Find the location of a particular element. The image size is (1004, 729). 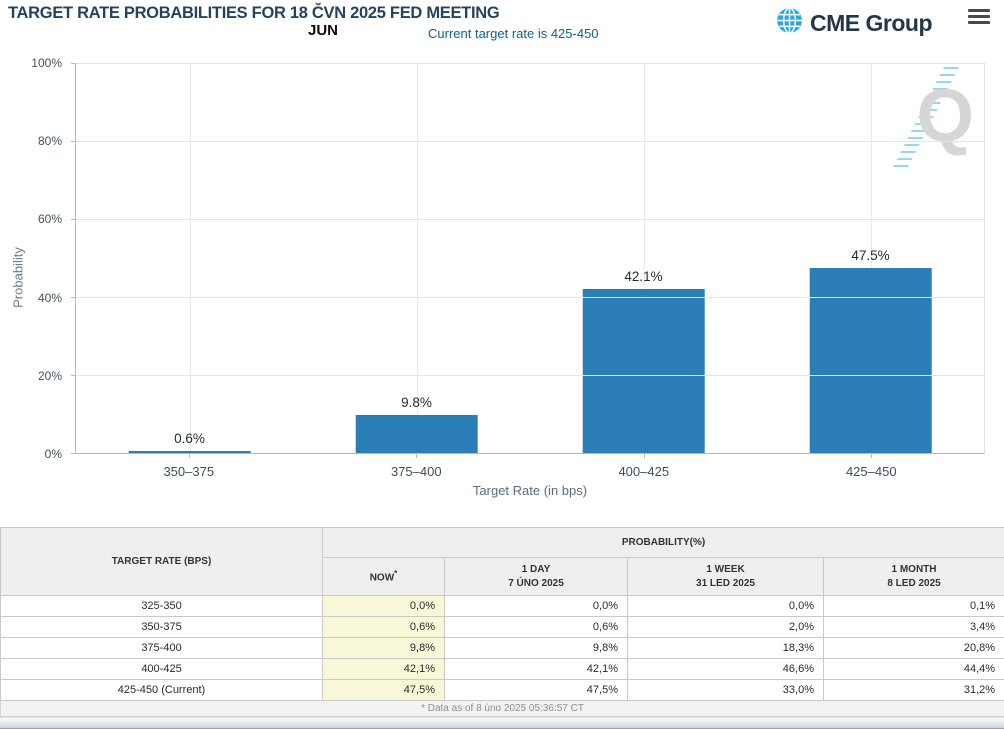

probability-cell: 20,8% is located at coordinates (913, 648).